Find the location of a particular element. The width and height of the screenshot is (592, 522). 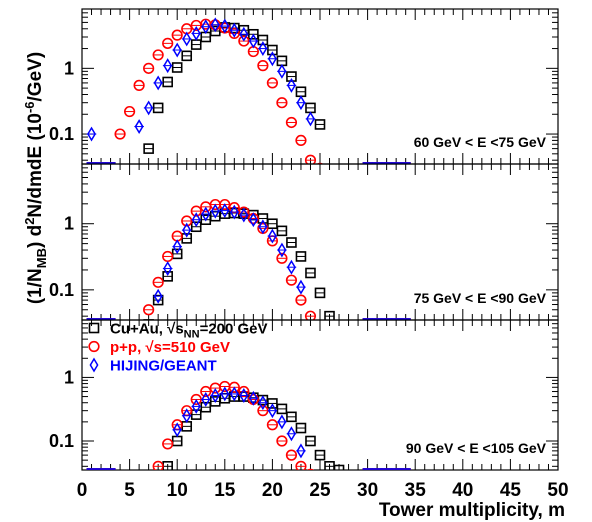

y-axis-title-sup: -6 is located at coordinates (29, 107).